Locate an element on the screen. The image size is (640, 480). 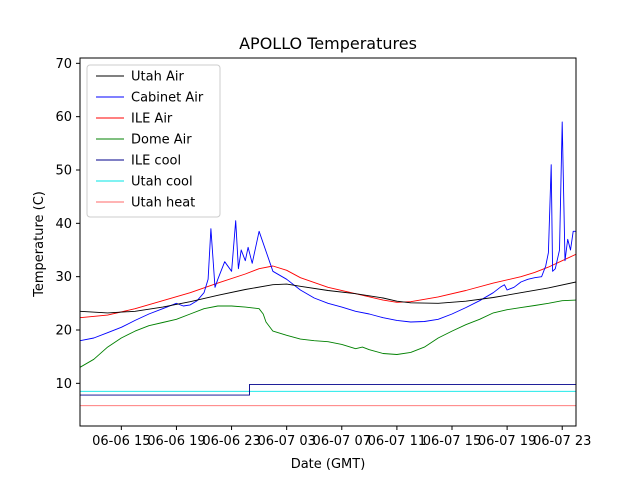
legend-label-ile-air: ILE Air is located at coordinates (152, 119).